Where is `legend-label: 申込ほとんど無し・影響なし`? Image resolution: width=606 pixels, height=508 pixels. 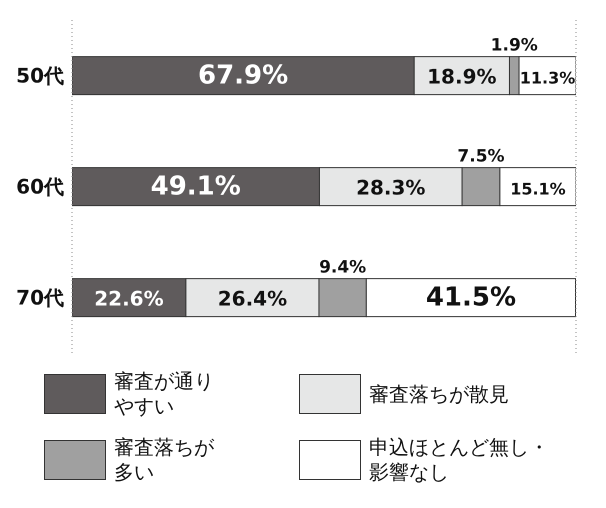
legend-label: 申込ほとんど無し・影響なし is located at coordinates (459, 460).